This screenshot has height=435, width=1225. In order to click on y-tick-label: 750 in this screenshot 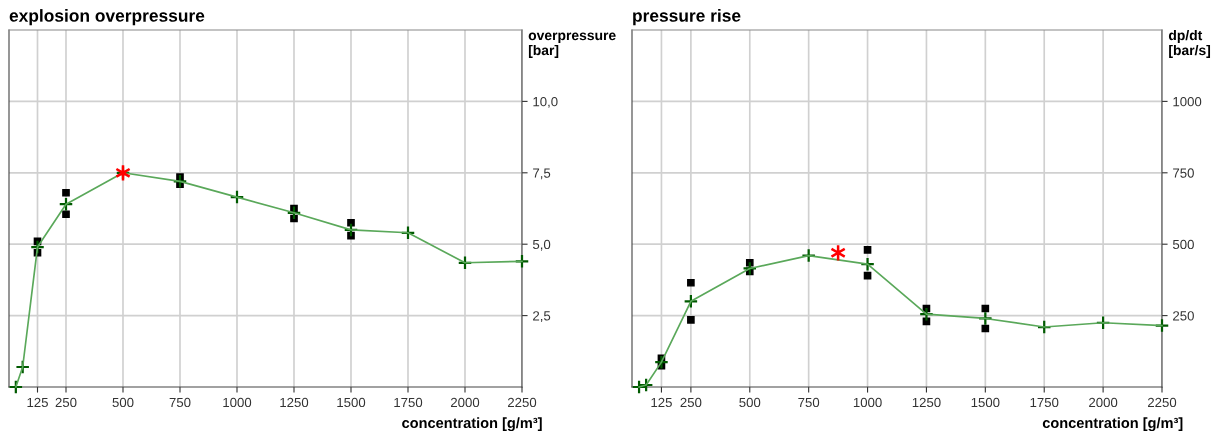, I will do `click(1183, 173)`.